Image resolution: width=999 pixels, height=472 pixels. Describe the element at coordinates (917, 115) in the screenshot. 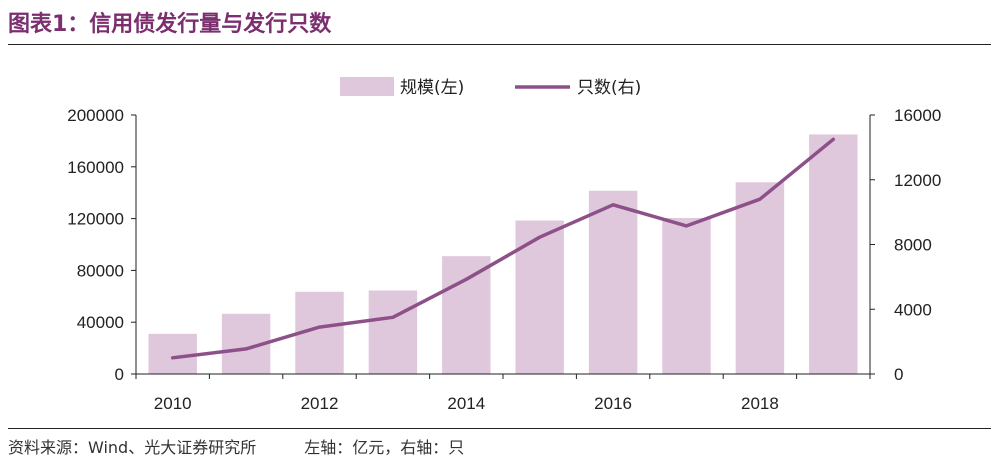

I see `y-right-tick-label: 16000` at that location.